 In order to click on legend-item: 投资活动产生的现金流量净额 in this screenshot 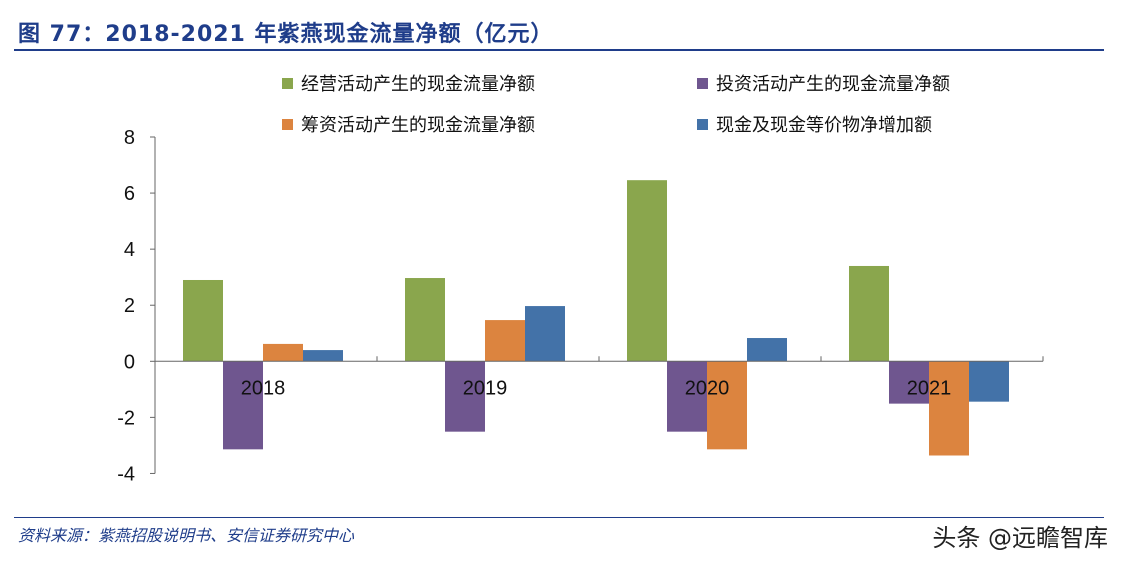, I will do `click(823, 83)`.